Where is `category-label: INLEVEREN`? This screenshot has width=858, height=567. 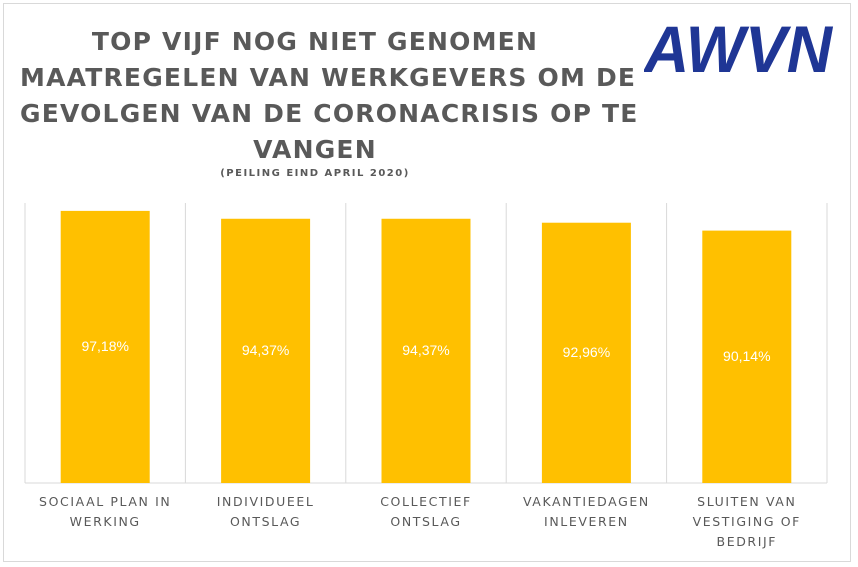
category-label: INLEVEREN is located at coordinates (586, 521).